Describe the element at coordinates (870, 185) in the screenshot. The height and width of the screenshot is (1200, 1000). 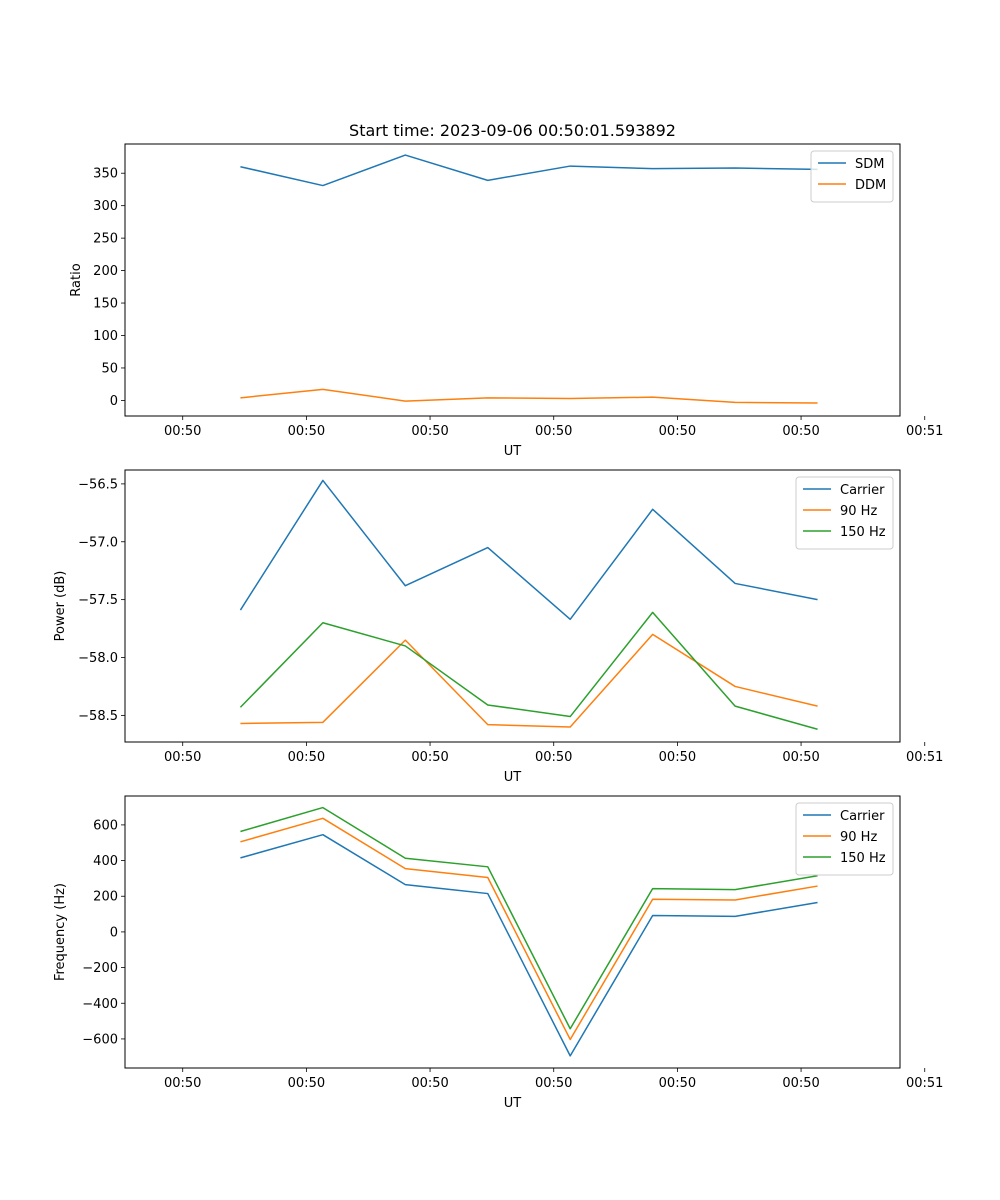
I see `legend-label-ddm: DDM` at that location.